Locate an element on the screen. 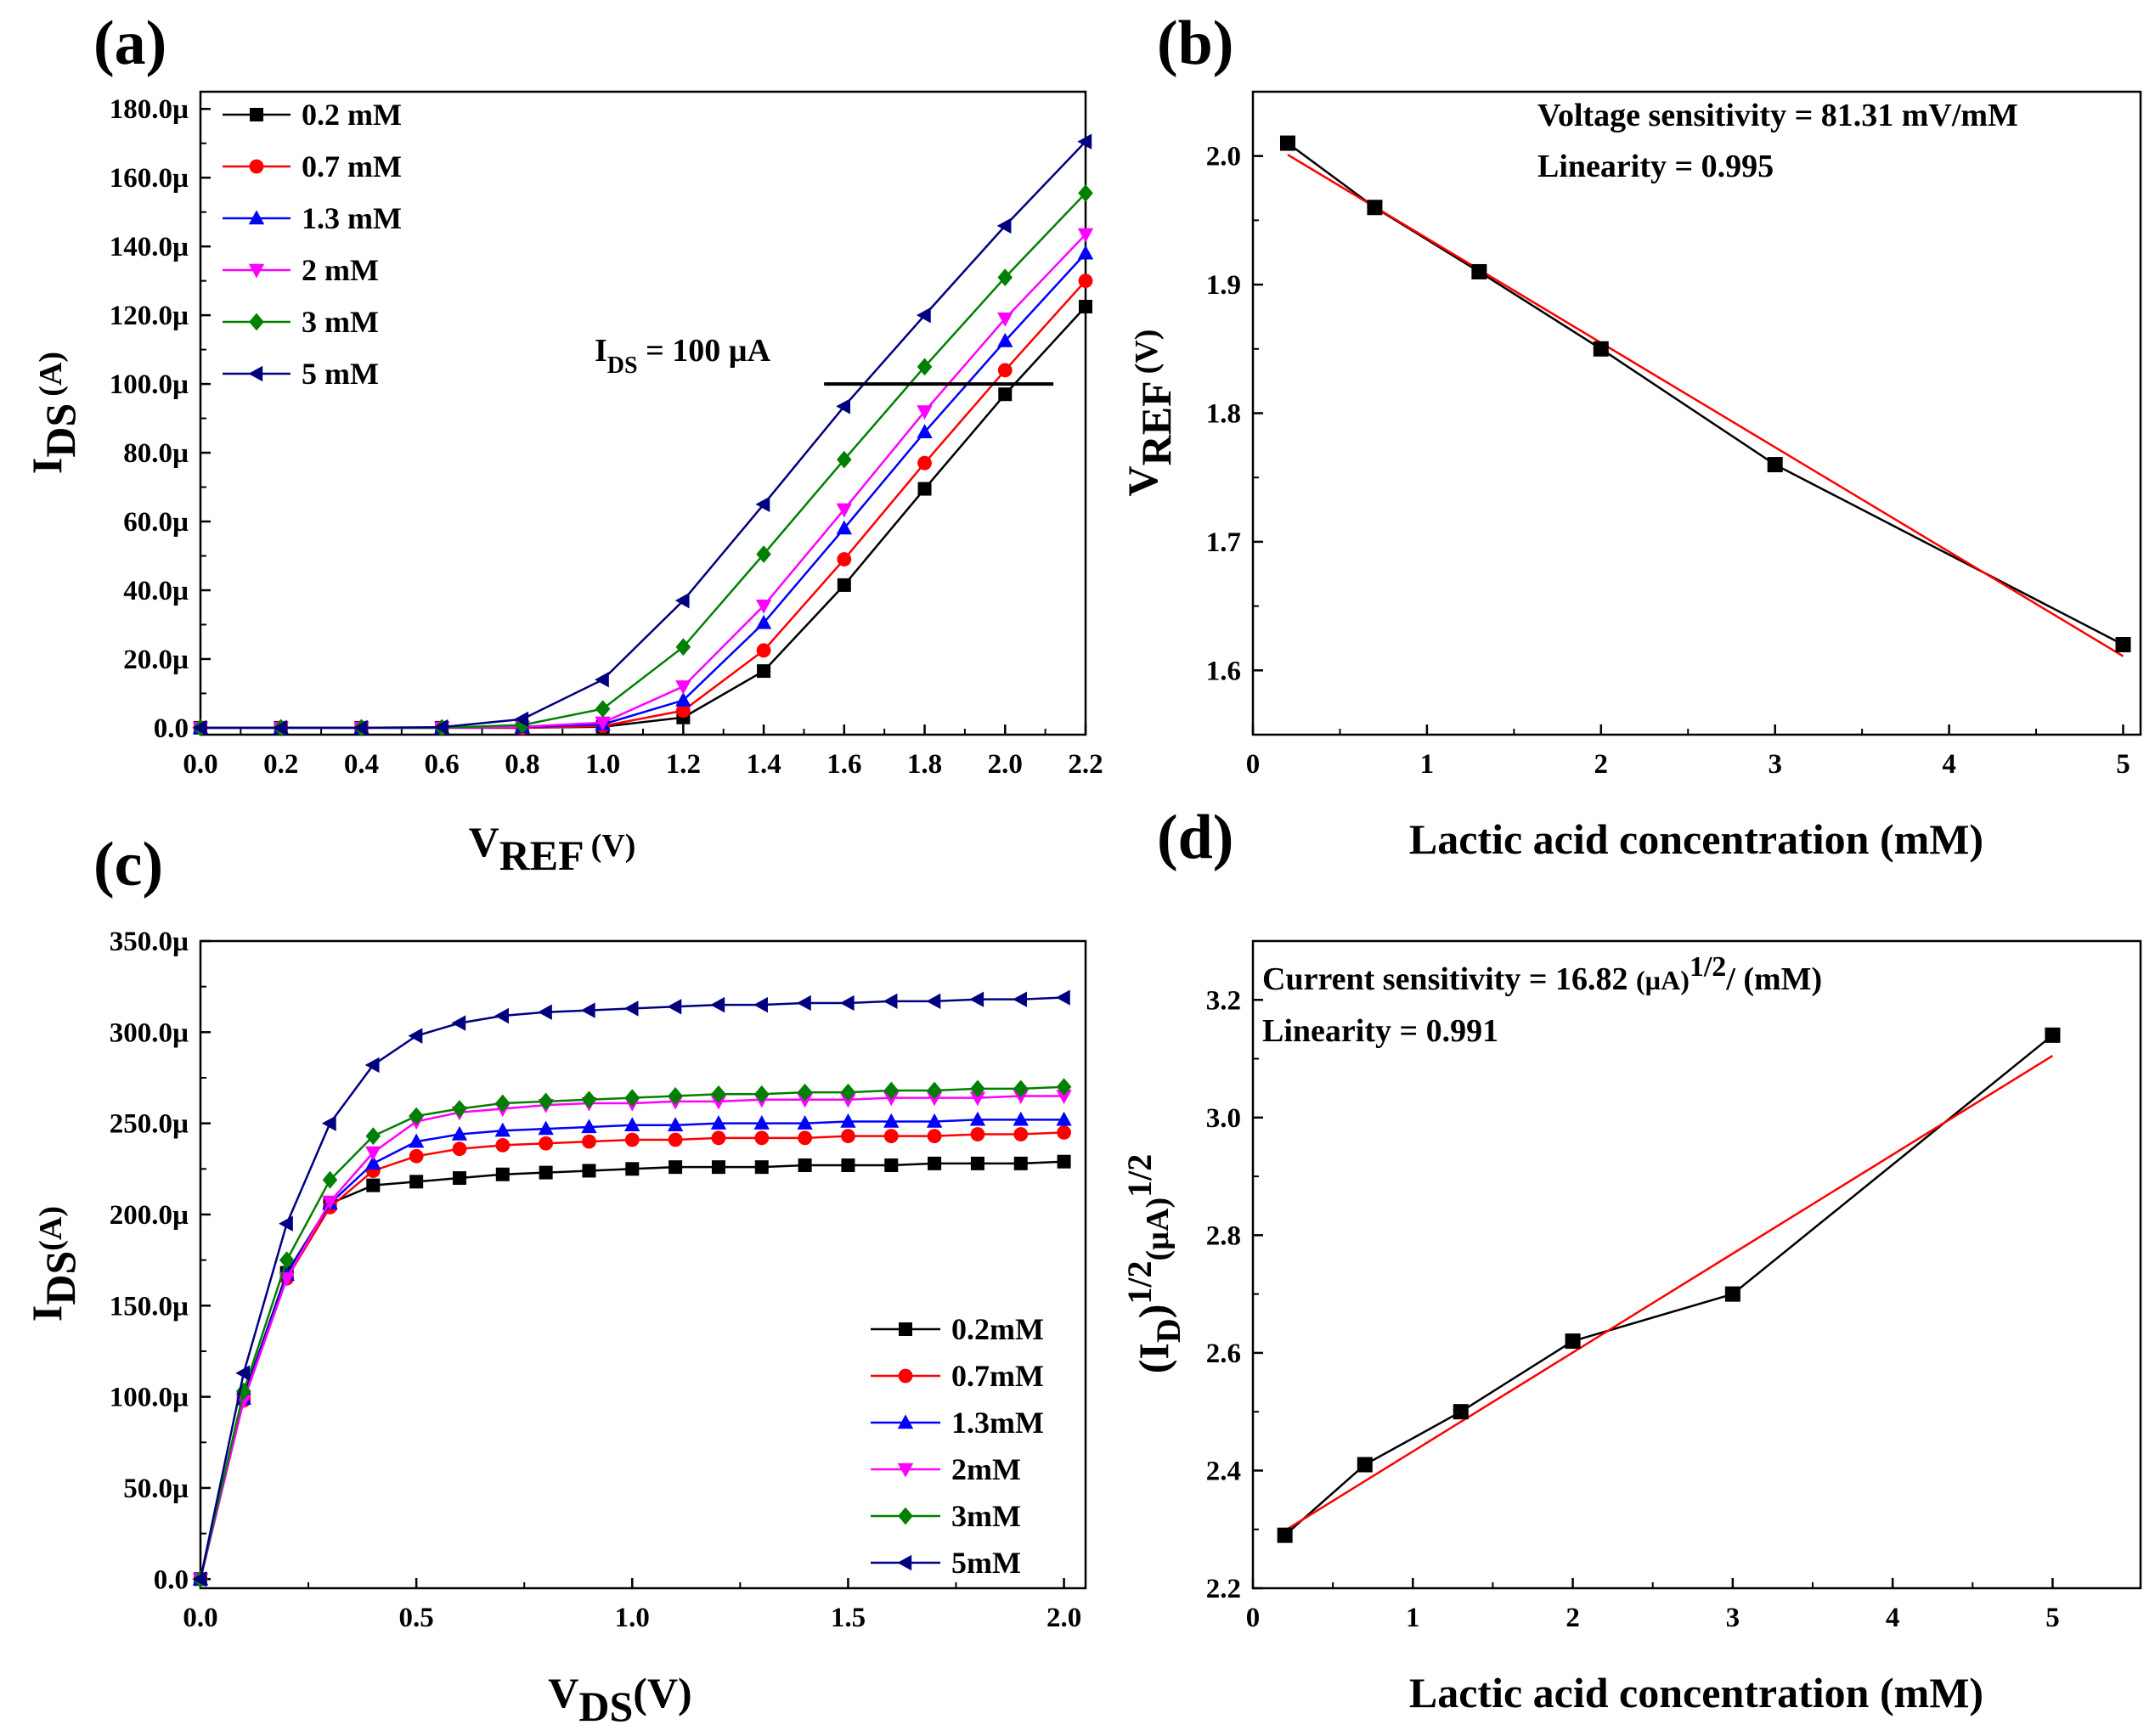 The image size is (2155, 1736). panel-c-x-tick-label: 0.5 is located at coordinates (416, 1618).